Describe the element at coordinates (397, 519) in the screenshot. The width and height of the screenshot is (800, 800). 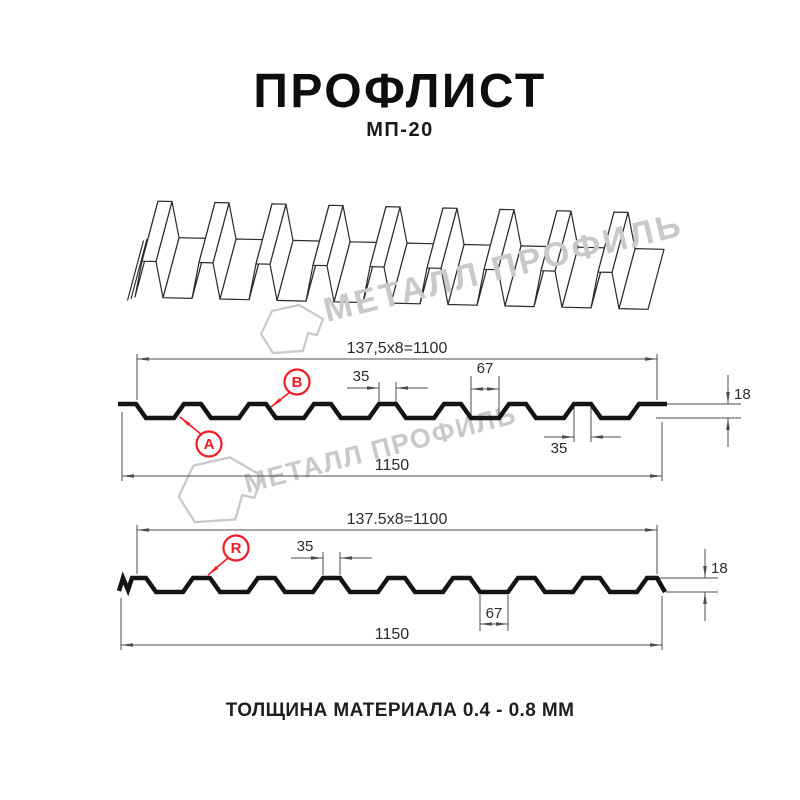
I see `dim-coverage-label: 137.5x8=1100` at that location.